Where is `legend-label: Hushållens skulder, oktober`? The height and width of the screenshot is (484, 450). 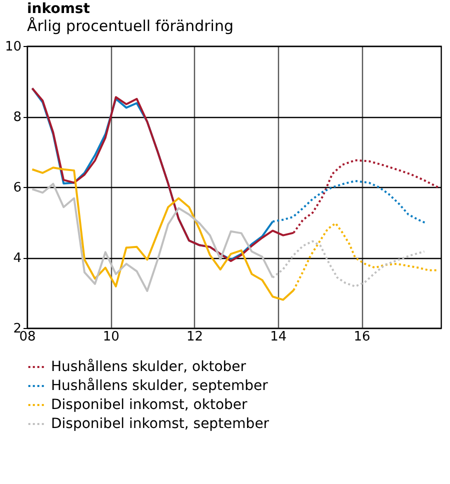 legend-label: Hushållens skulder, oktober is located at coordinates (148, 366).